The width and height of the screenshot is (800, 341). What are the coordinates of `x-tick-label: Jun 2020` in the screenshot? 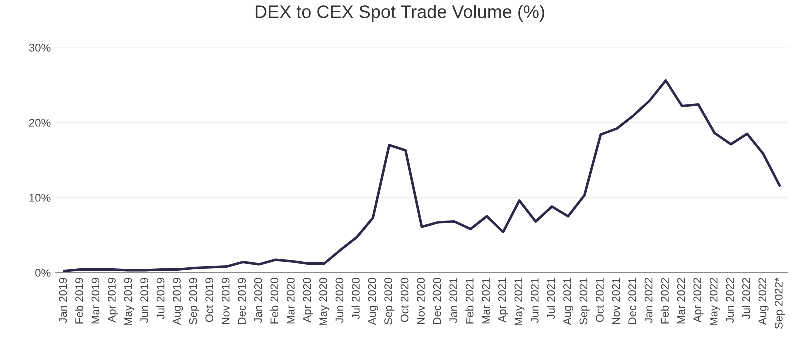 It's located at (340, 301).